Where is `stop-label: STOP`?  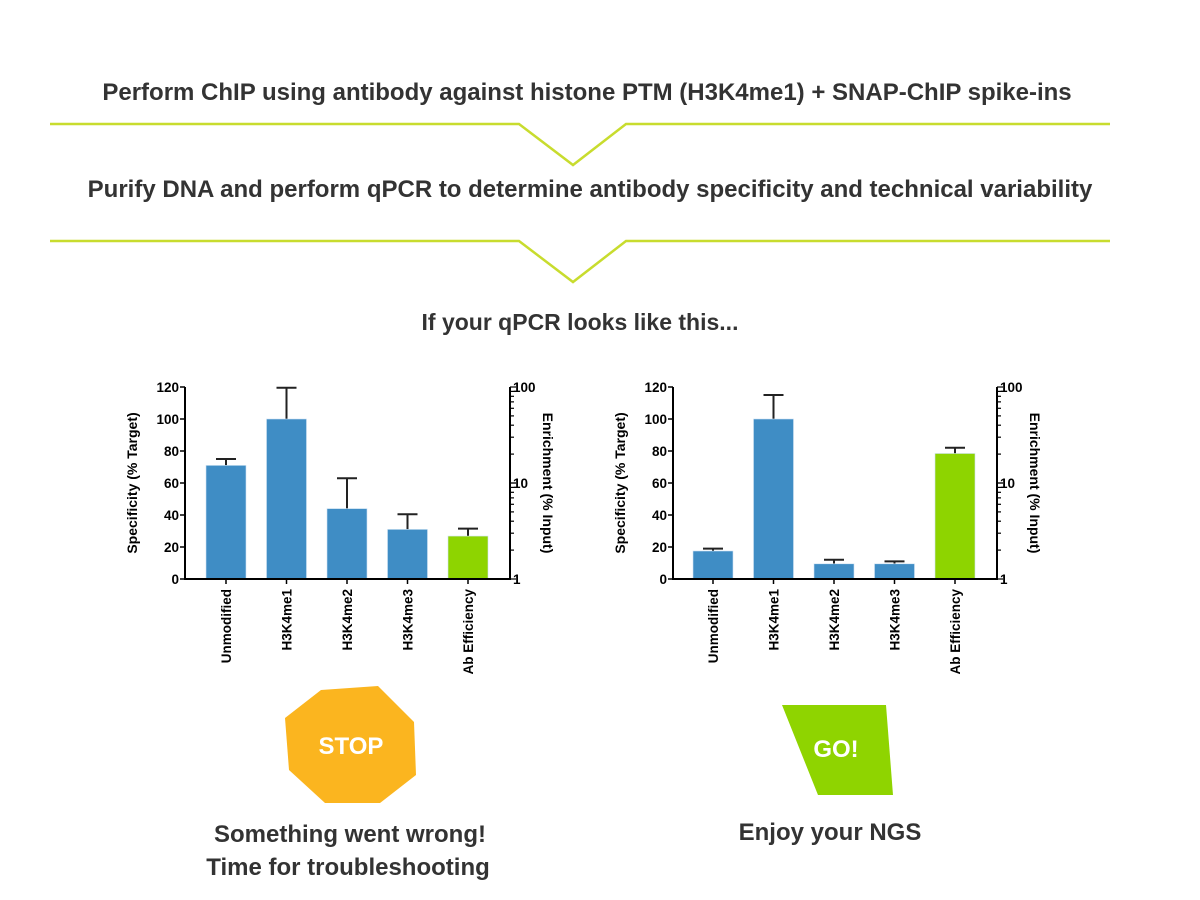
stop-label: STOP is located at coordinates (351, 746).